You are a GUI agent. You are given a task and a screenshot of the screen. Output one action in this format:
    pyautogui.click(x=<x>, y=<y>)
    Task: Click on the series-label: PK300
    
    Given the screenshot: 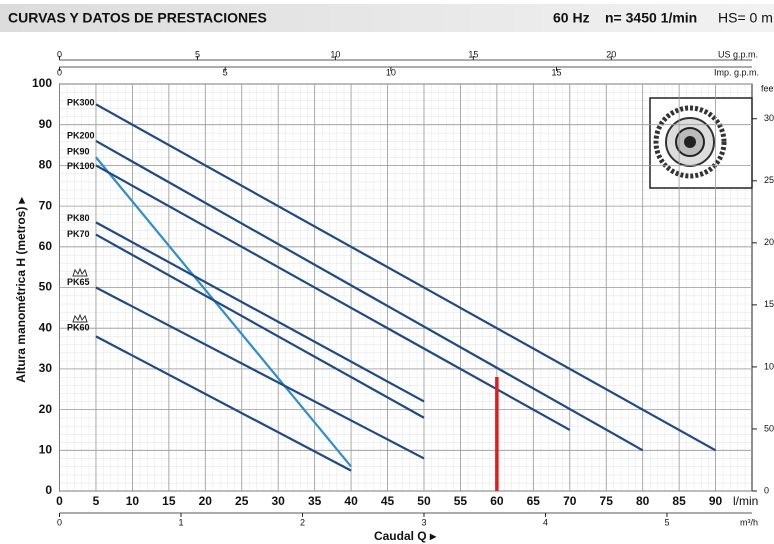 What is the action you would take?
    pyautogui.click(x=81, y=103)
    